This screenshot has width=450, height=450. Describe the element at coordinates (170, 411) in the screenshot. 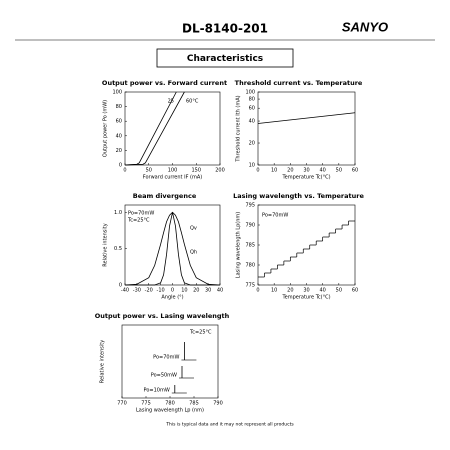

I see `x-axis-label: Lasing wavelength Lp (nm)` at that location.